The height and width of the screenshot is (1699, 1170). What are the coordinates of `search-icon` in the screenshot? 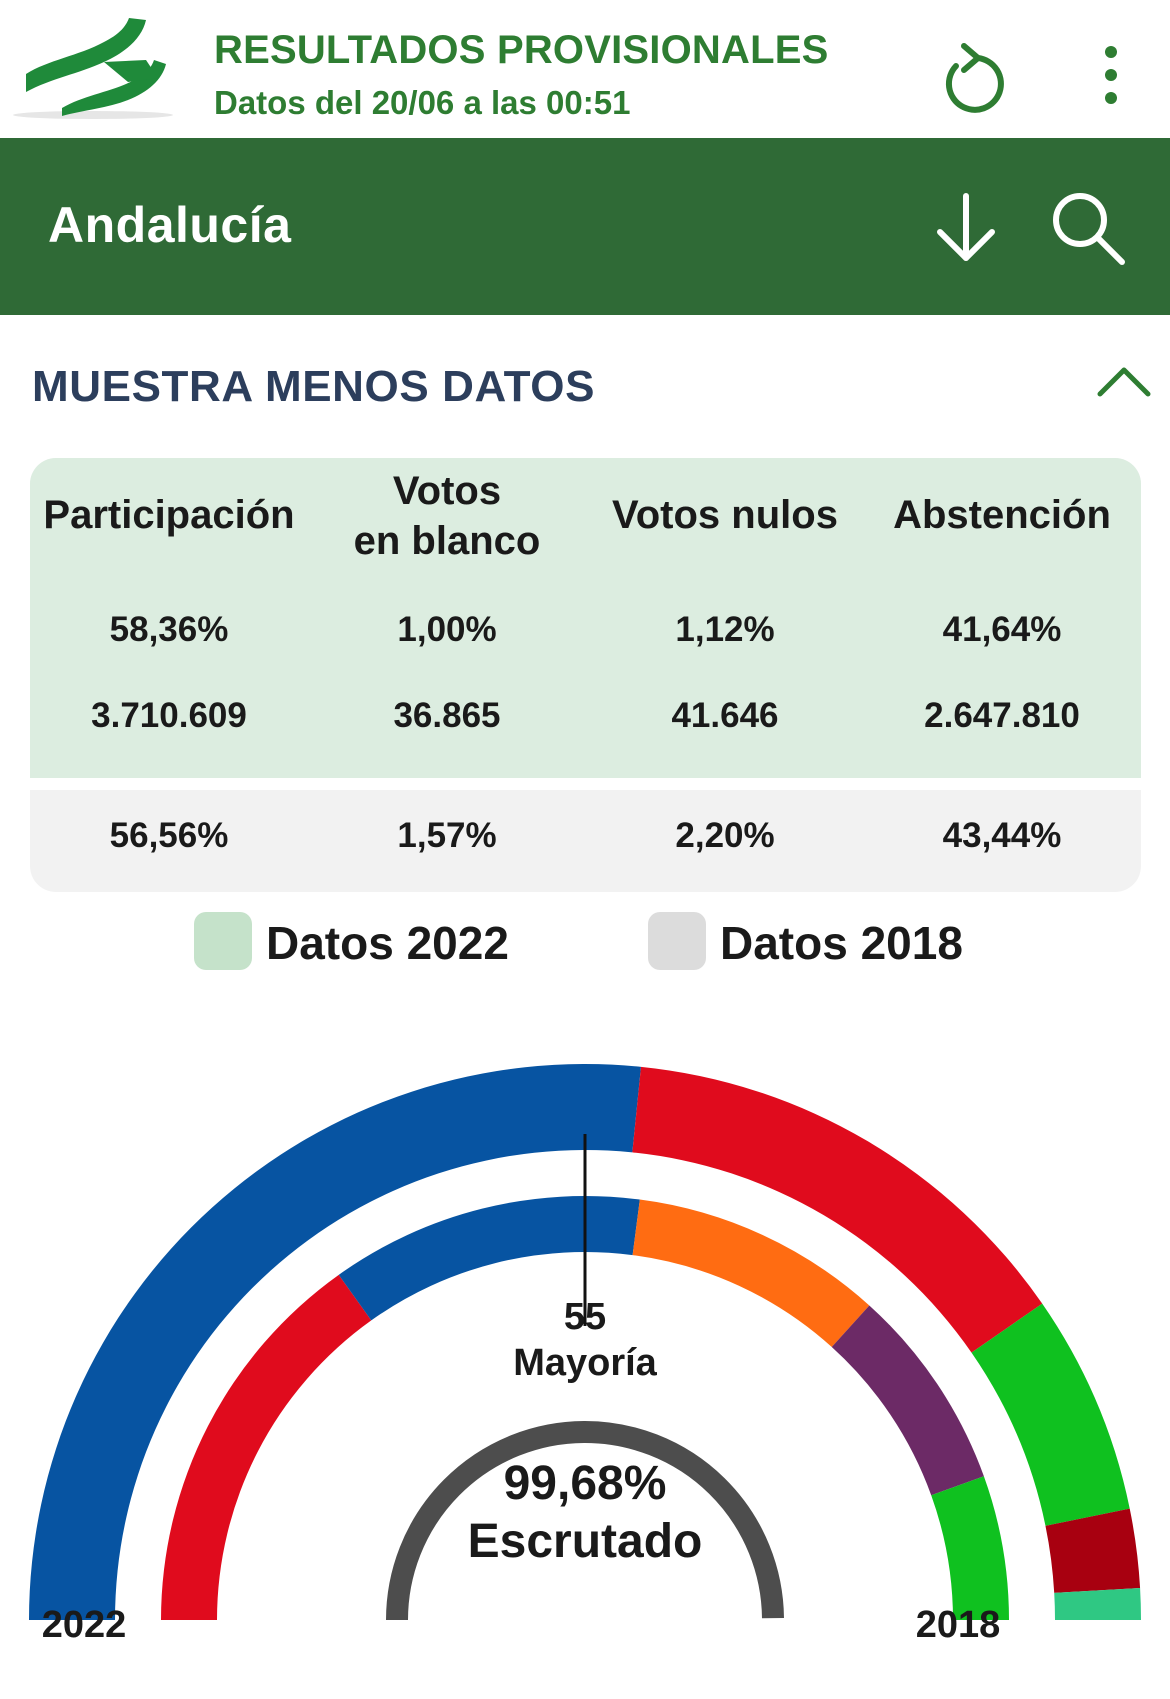 It's located at (1088, 228).